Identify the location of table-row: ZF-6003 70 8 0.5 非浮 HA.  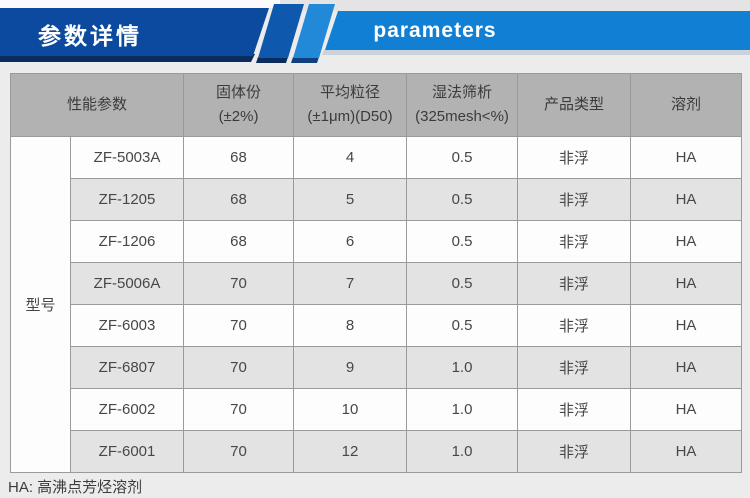
(376, 325).